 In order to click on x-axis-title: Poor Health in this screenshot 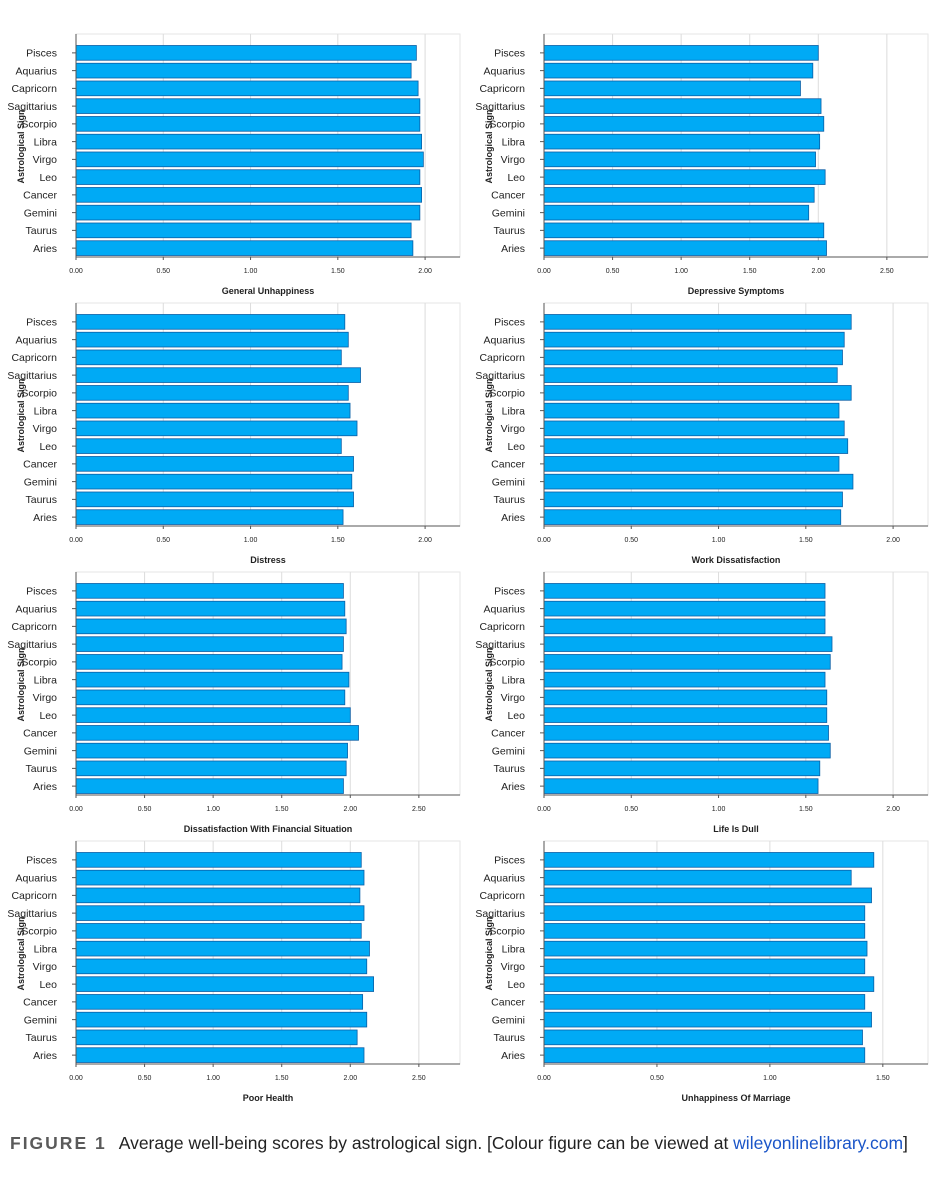, I will do `click(268, 1098)`.